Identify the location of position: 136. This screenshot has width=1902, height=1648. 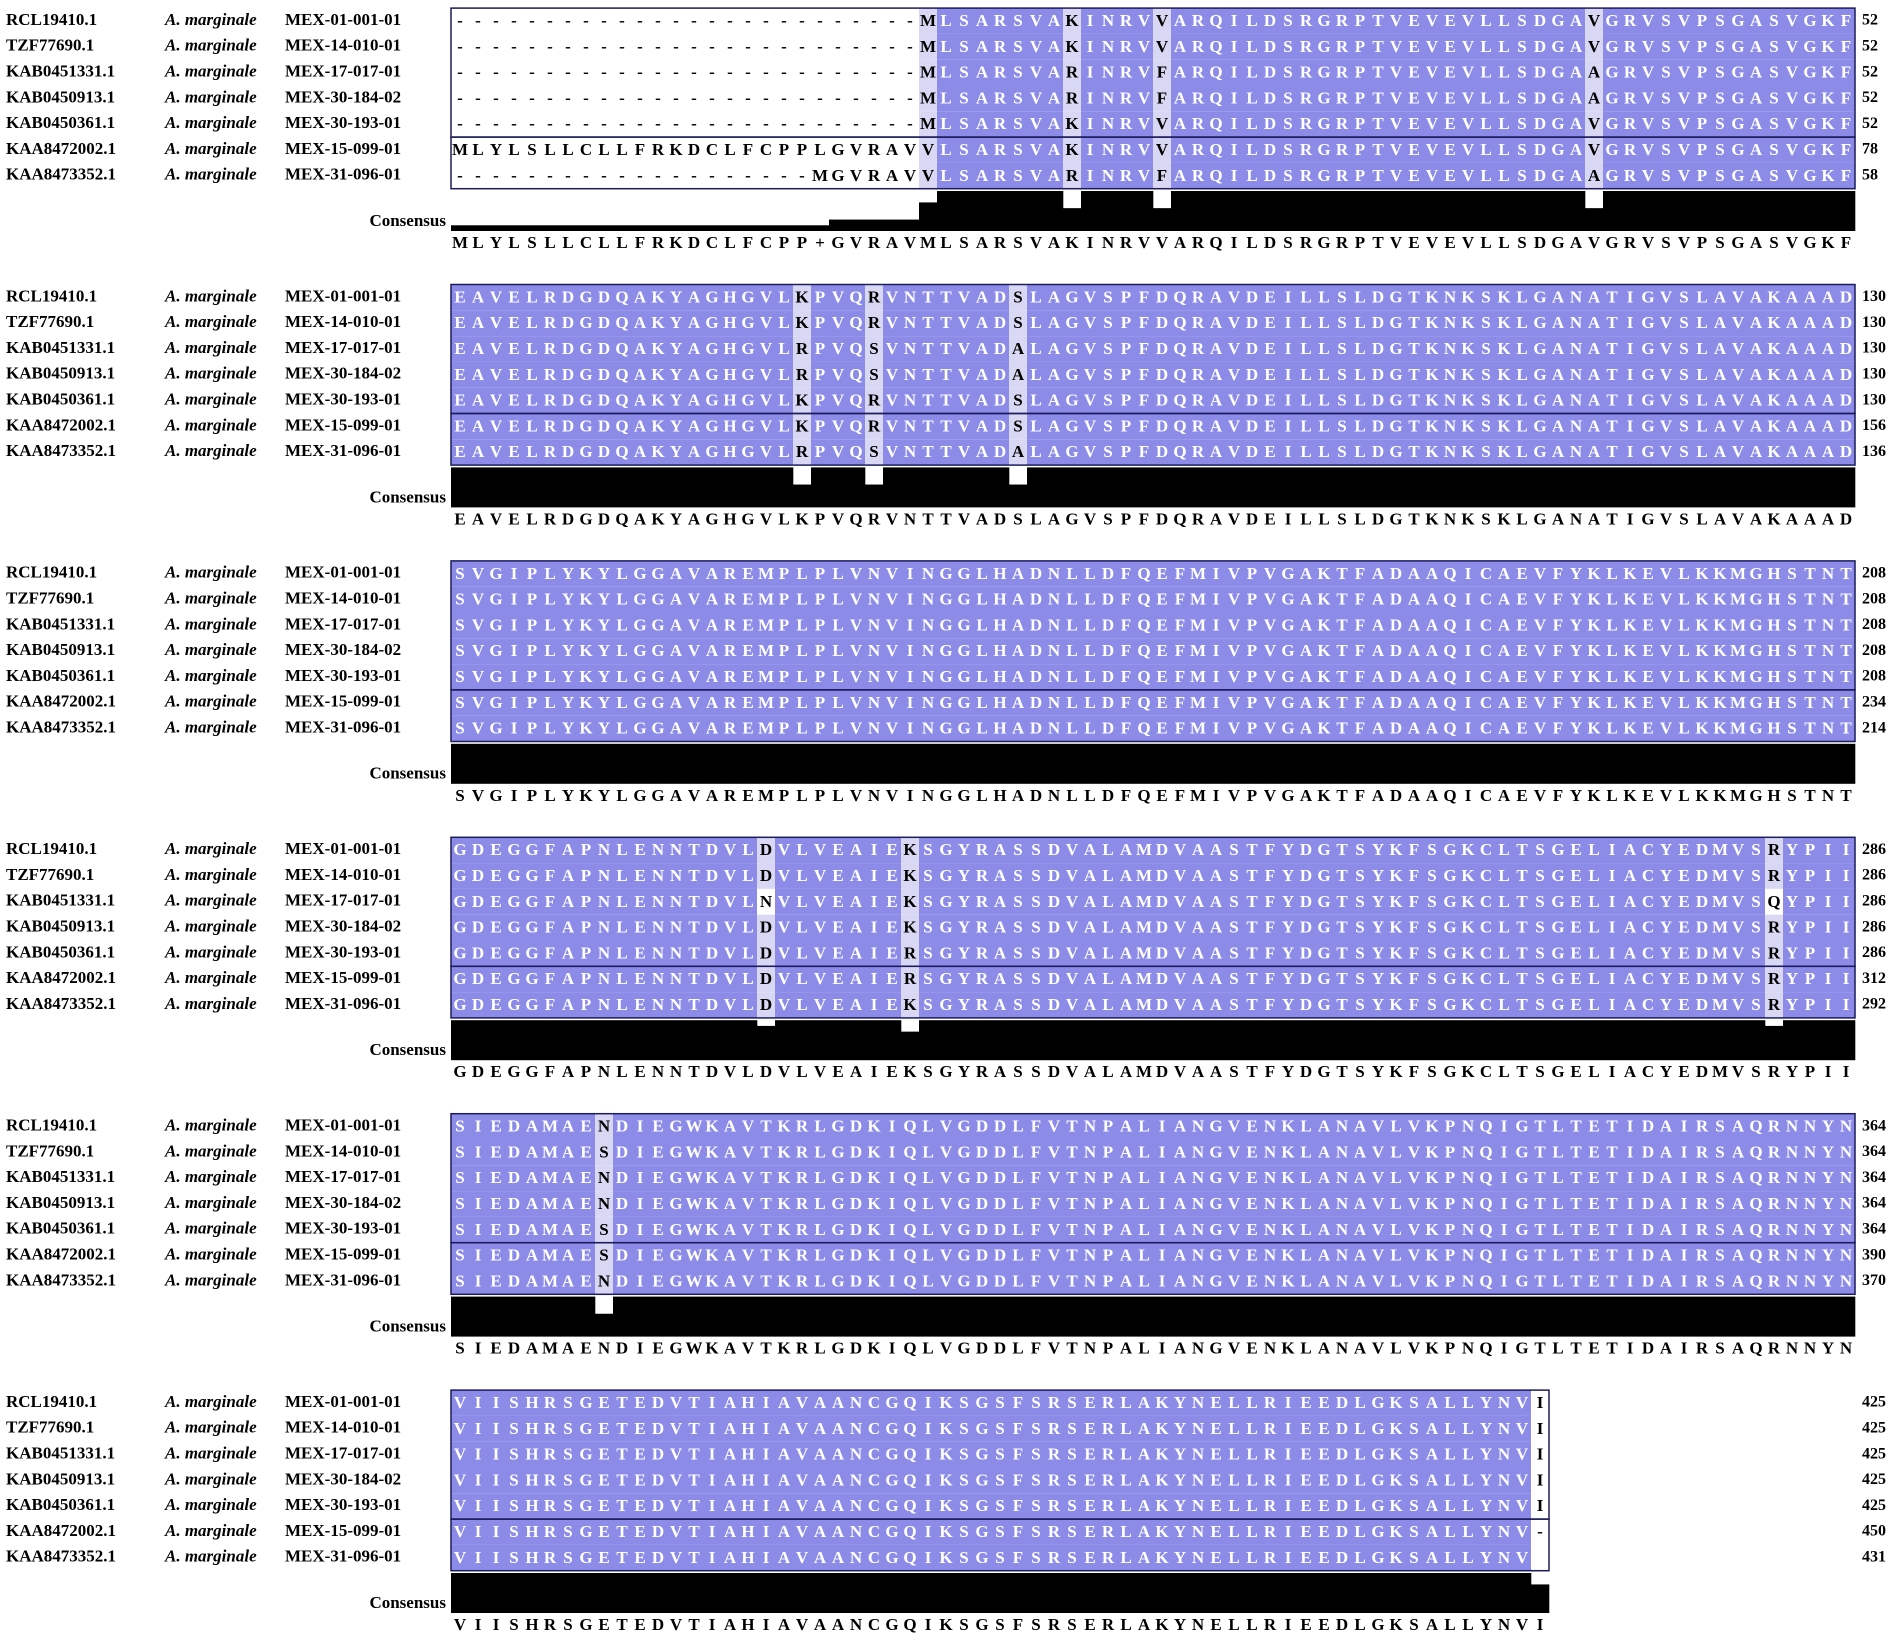
(1874, 451).